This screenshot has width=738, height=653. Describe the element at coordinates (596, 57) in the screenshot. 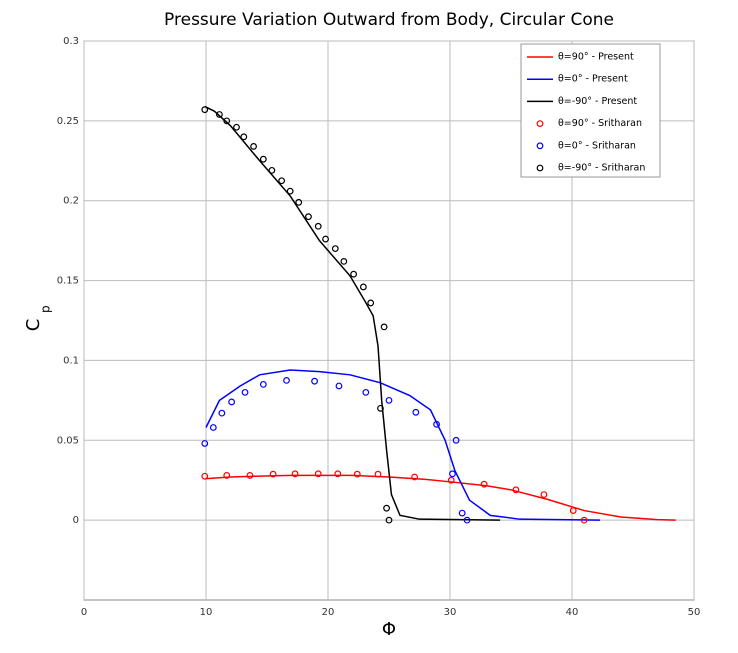

I see `legend-label: θ=90° - Present` at that location.